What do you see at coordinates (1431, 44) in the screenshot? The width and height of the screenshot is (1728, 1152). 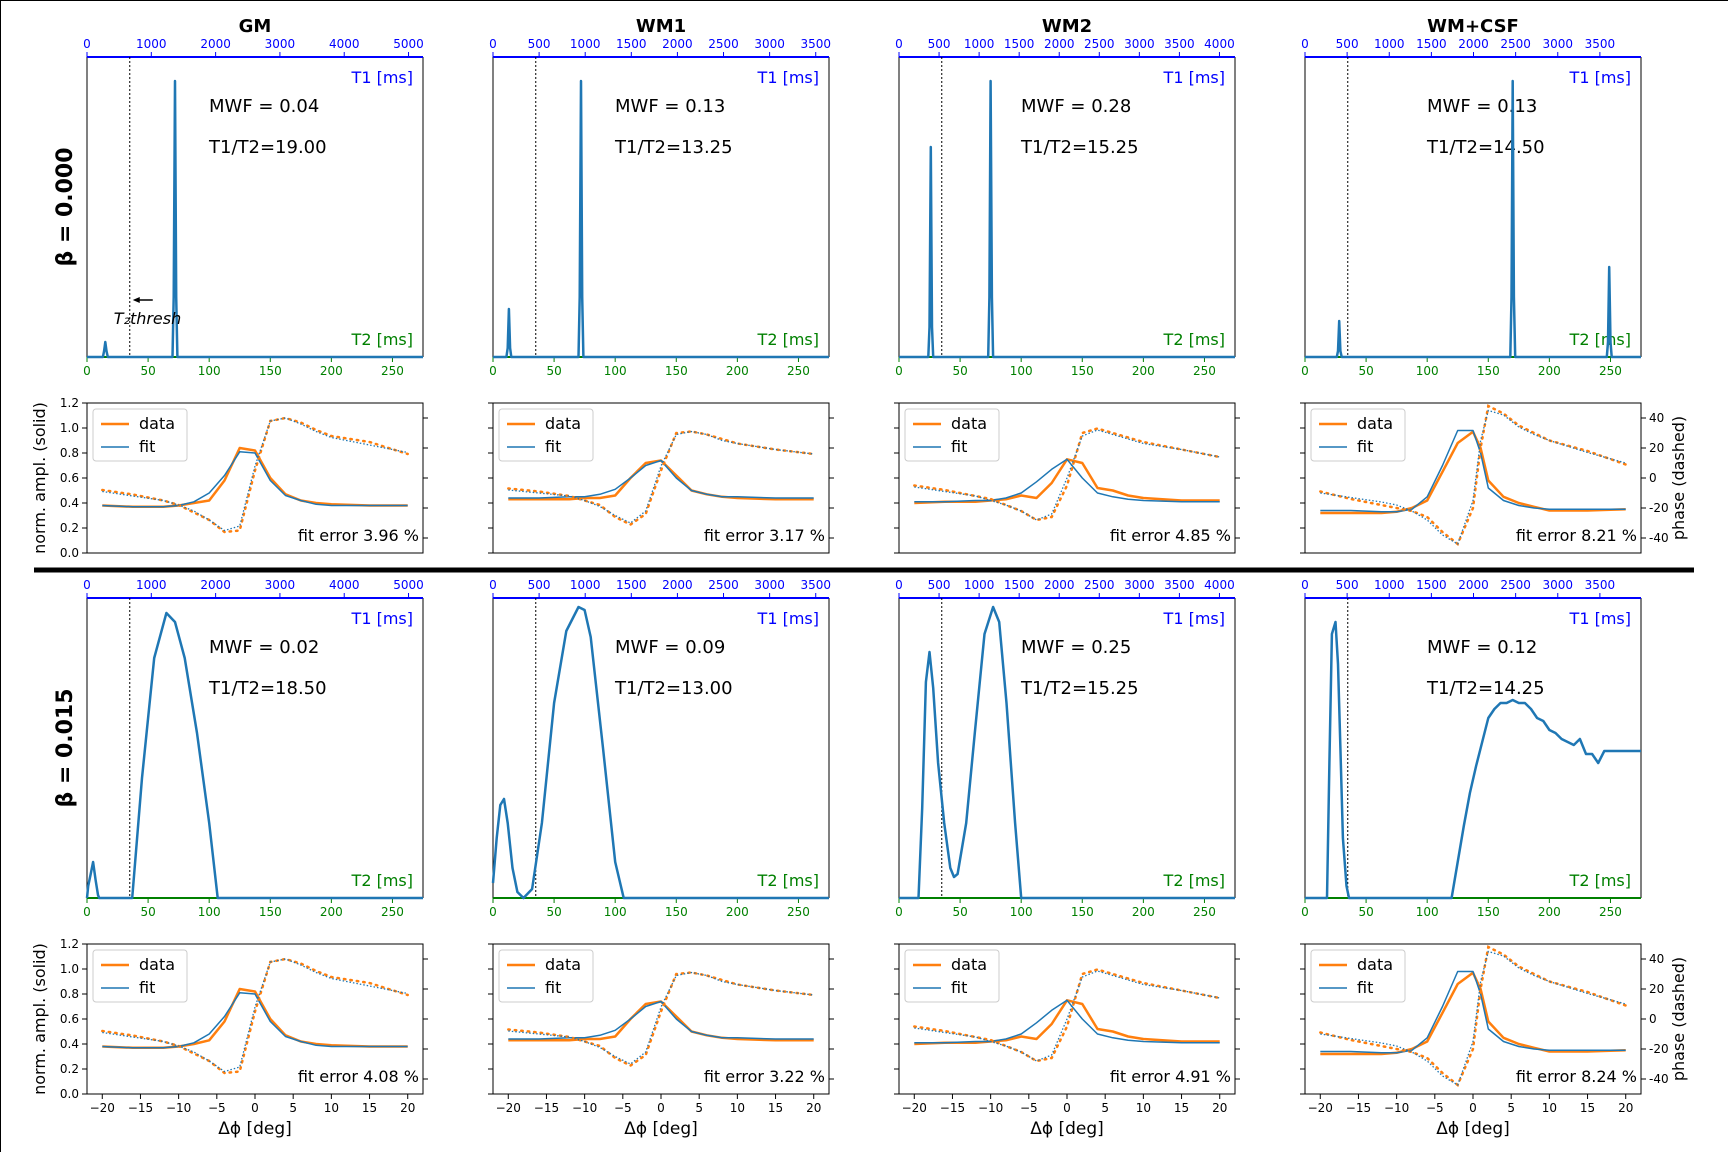 I see `t1-tick-label: 1500` at bounding box center [1431, 44].